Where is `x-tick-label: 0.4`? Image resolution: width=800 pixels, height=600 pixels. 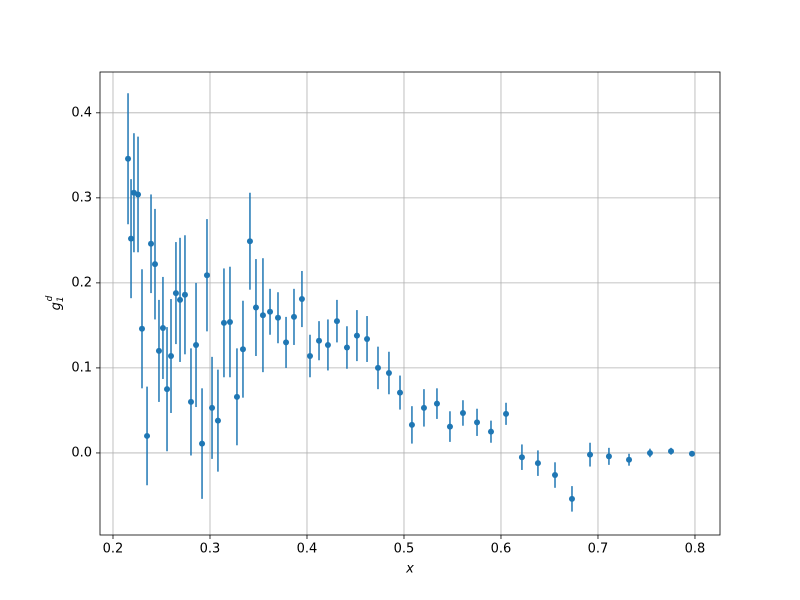
x-tick-label: 0.4 is located at coordinates (307, 549).